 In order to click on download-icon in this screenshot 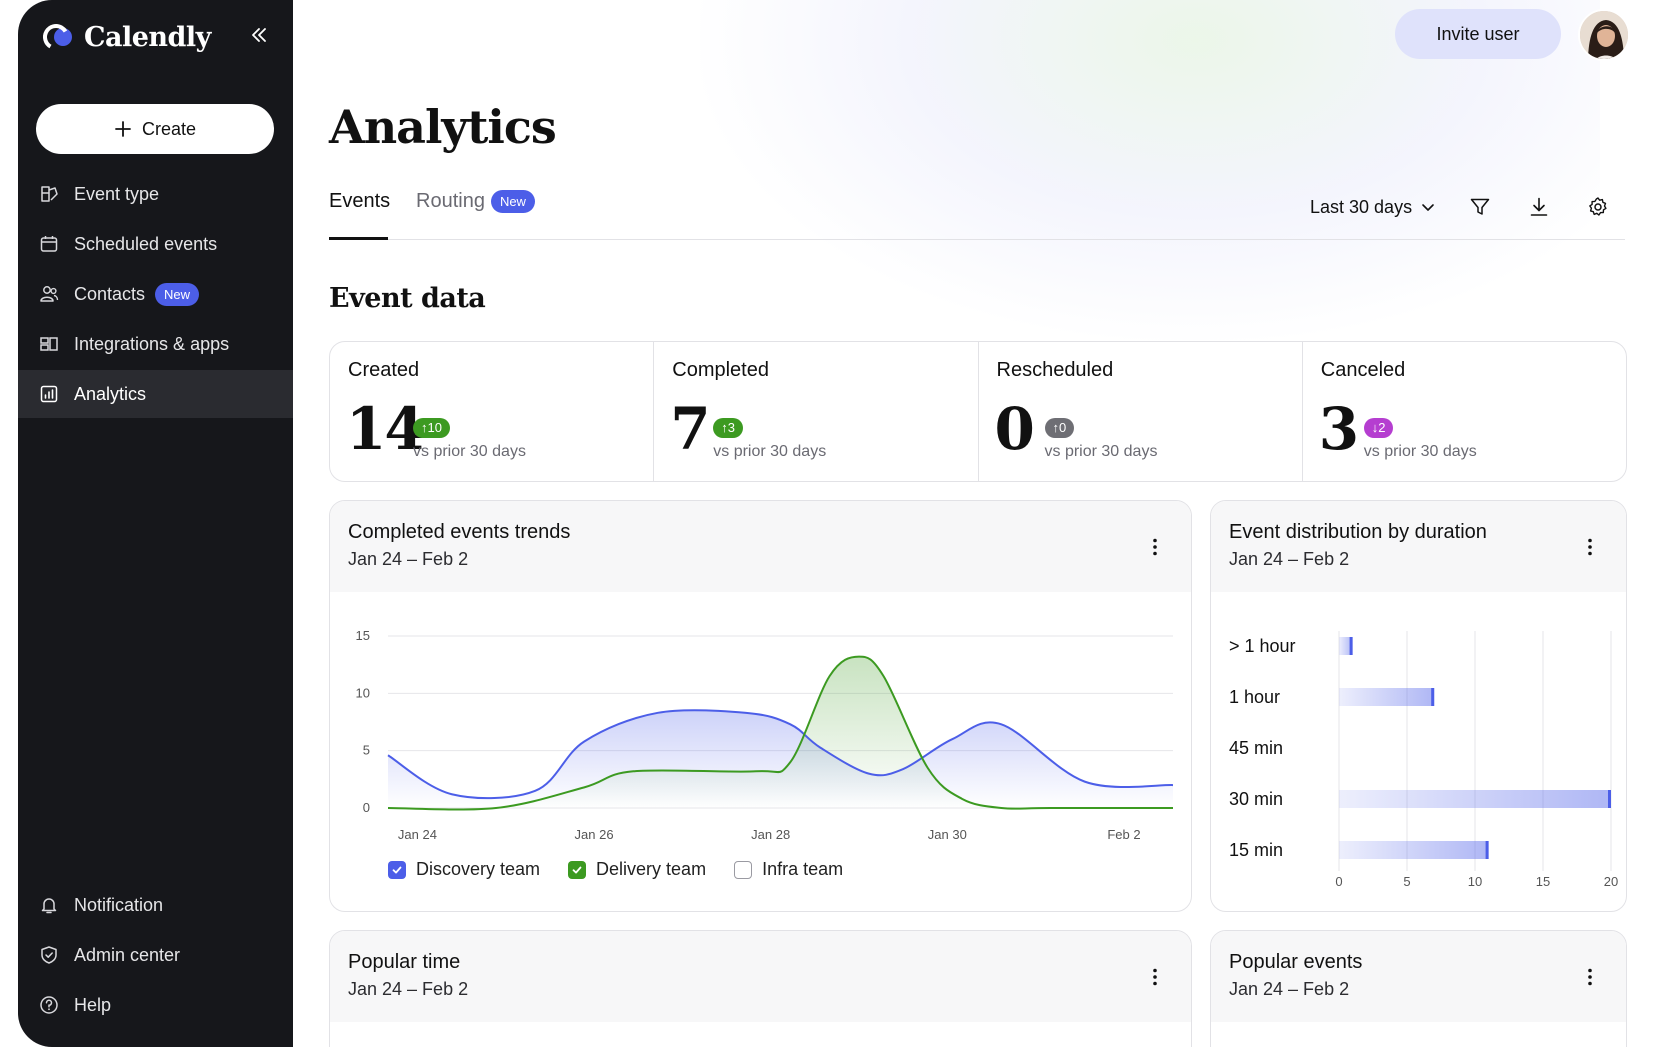, I will do `click(1539, 206)`.